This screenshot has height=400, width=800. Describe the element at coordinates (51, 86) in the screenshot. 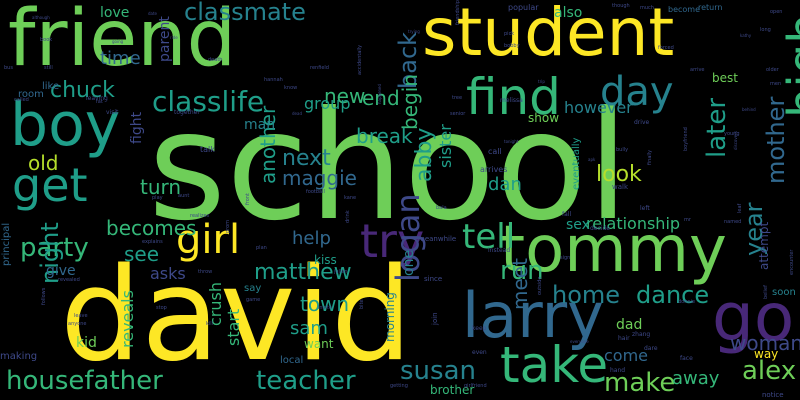

I see `word-like: like` at that location.